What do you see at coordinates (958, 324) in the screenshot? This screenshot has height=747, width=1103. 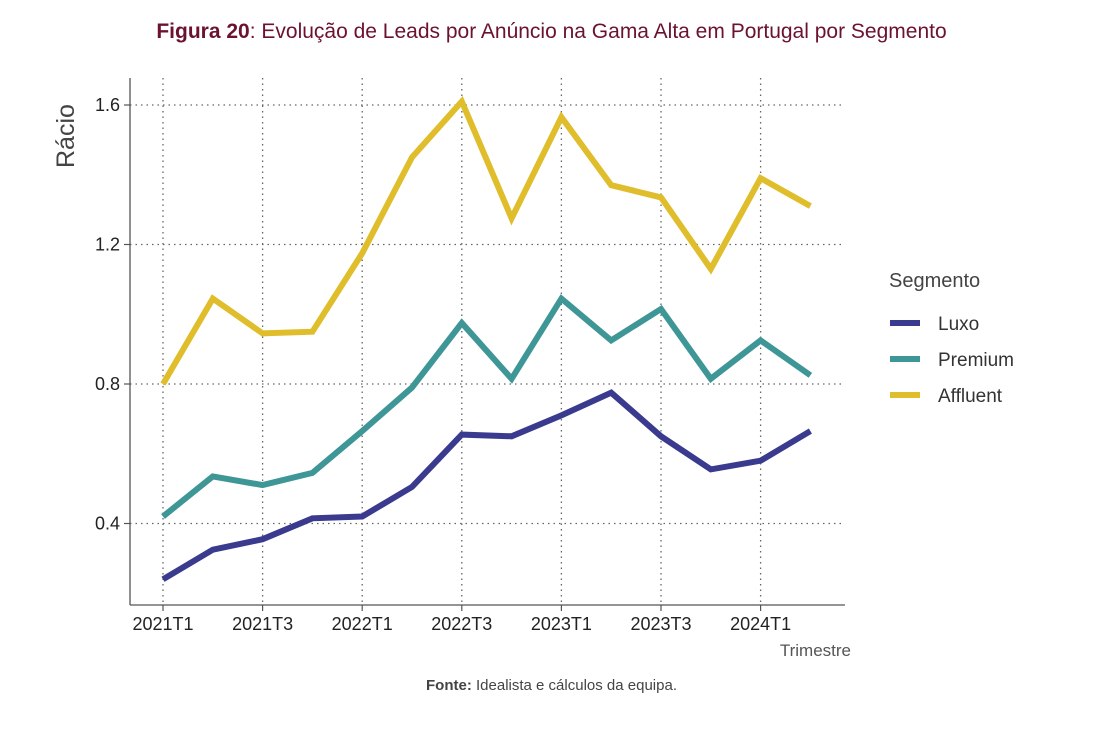 I see `legend-label-luxo: Luxo` at bounding box center [958, 324].